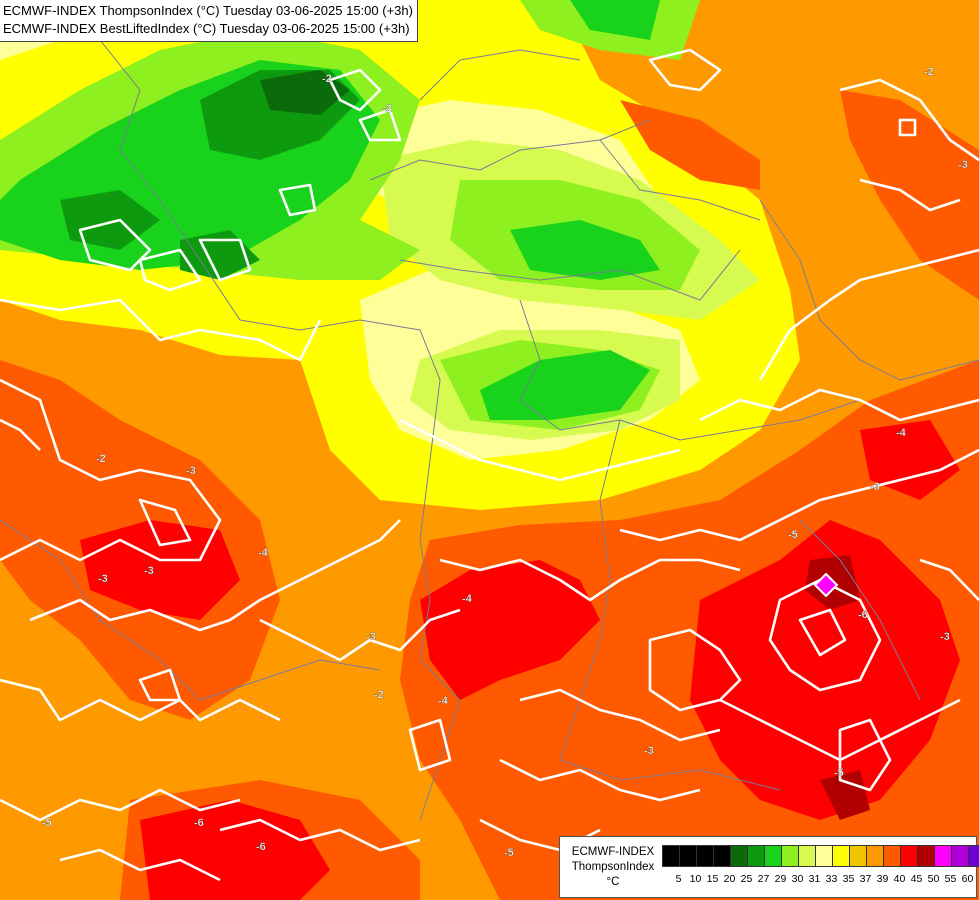 This screenshot has height=900, width=979. I want to click on legend-tick-label: 45, so click(916, 879).